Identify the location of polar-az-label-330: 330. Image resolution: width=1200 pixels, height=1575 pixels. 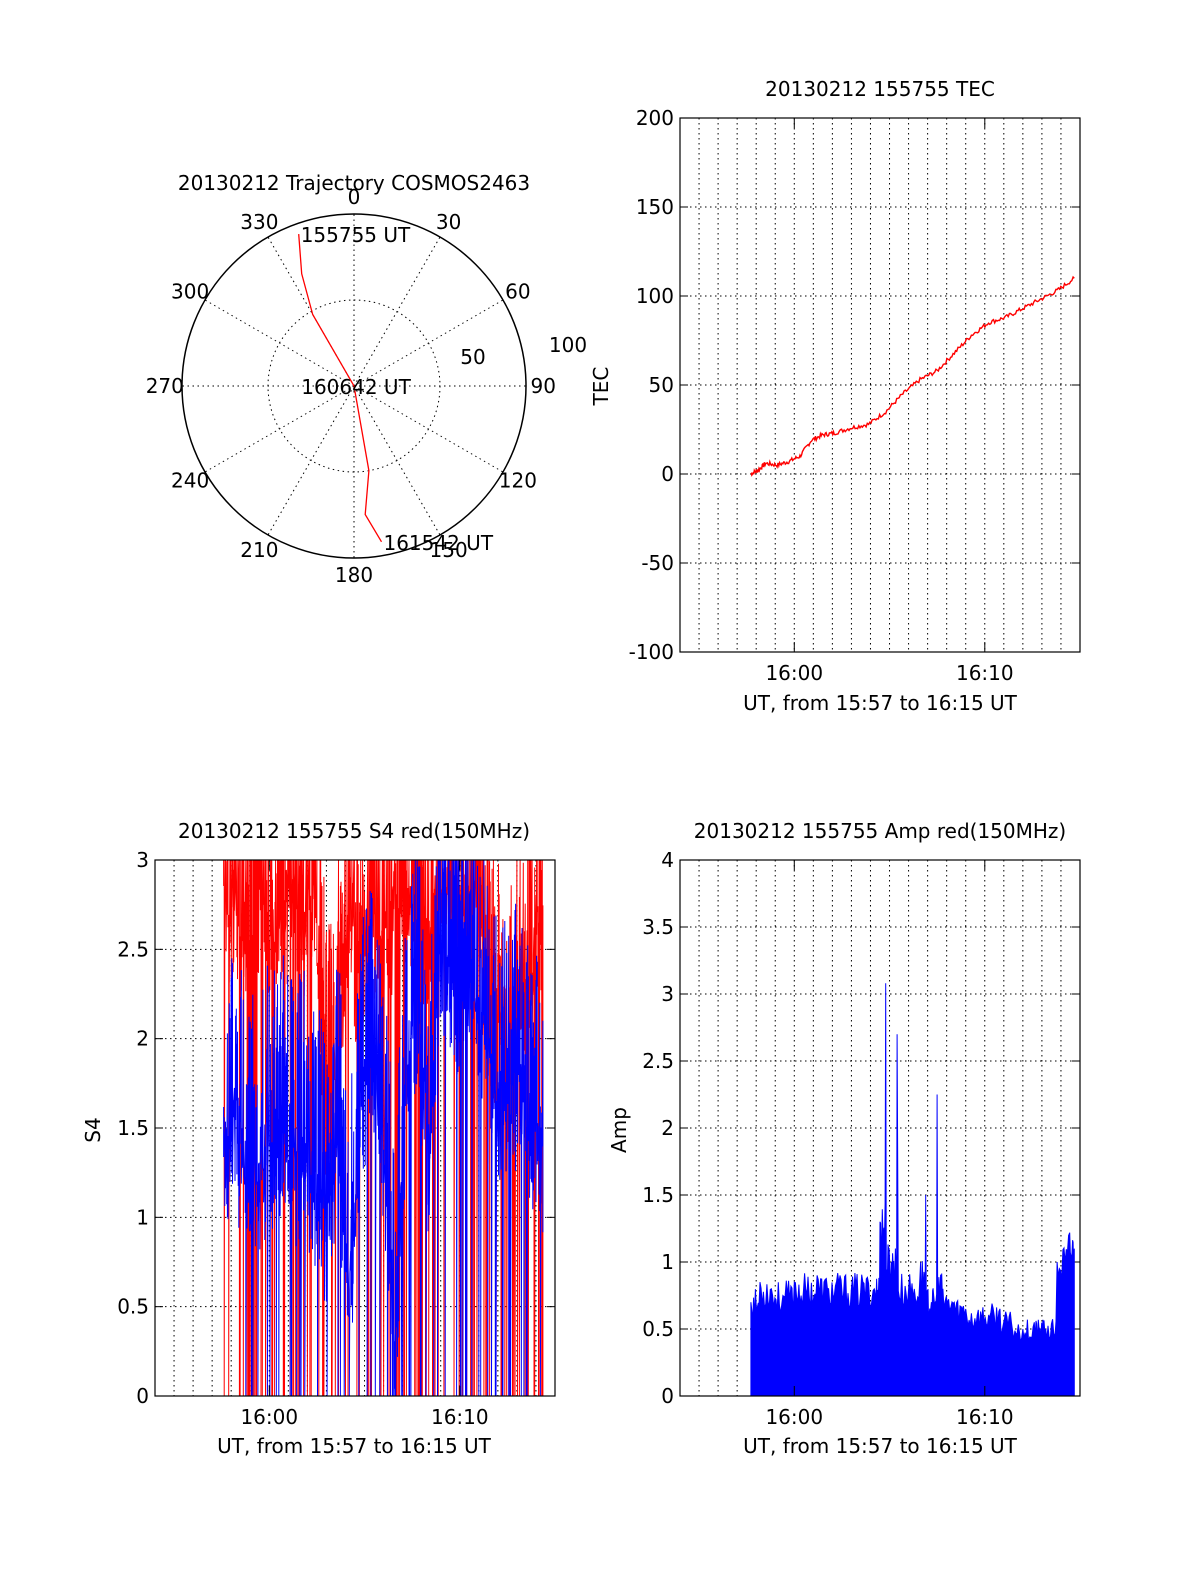
(259, 222).